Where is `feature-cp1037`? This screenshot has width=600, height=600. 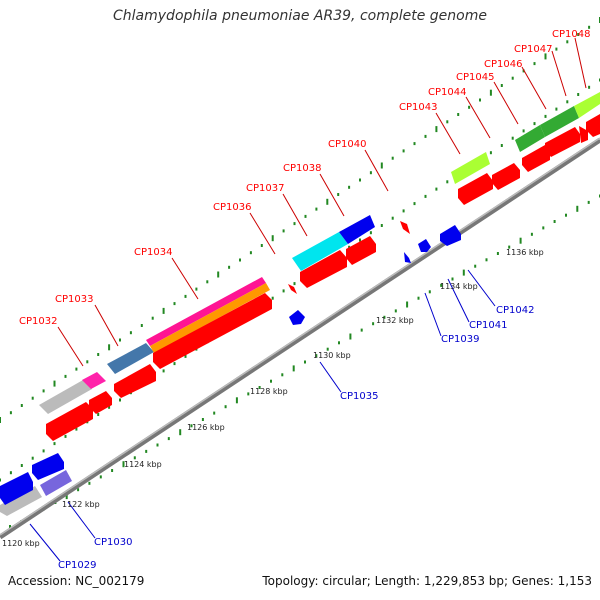 feature-cp1037 is located at coordinates (320, 251).